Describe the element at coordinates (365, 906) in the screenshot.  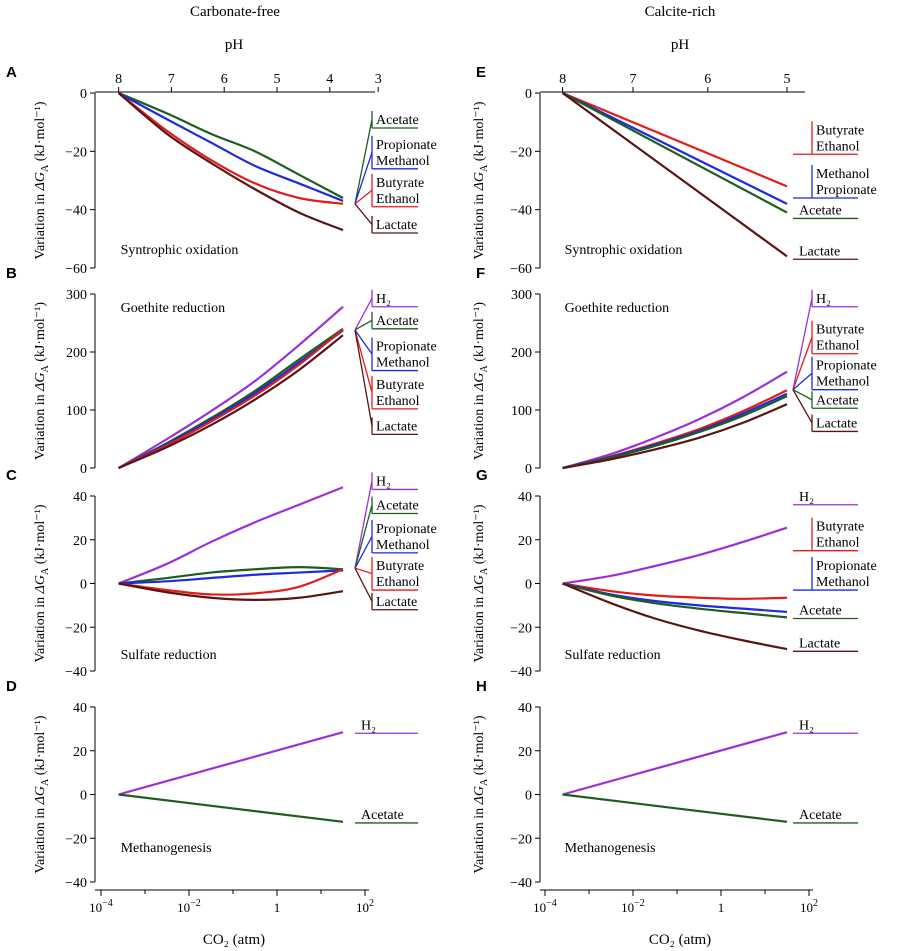
I see `x-tick-label: 10²` at that location.